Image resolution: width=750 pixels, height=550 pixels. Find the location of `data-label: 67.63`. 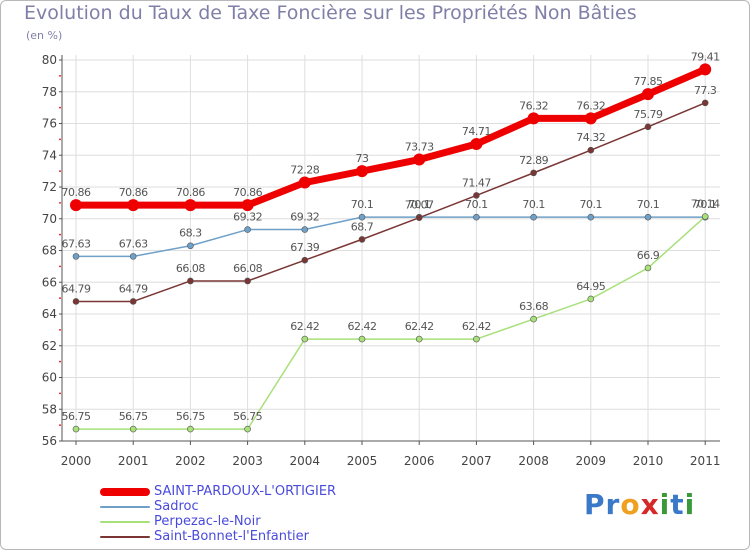

data-label: 67.63 is located at coordinates (76, 243).